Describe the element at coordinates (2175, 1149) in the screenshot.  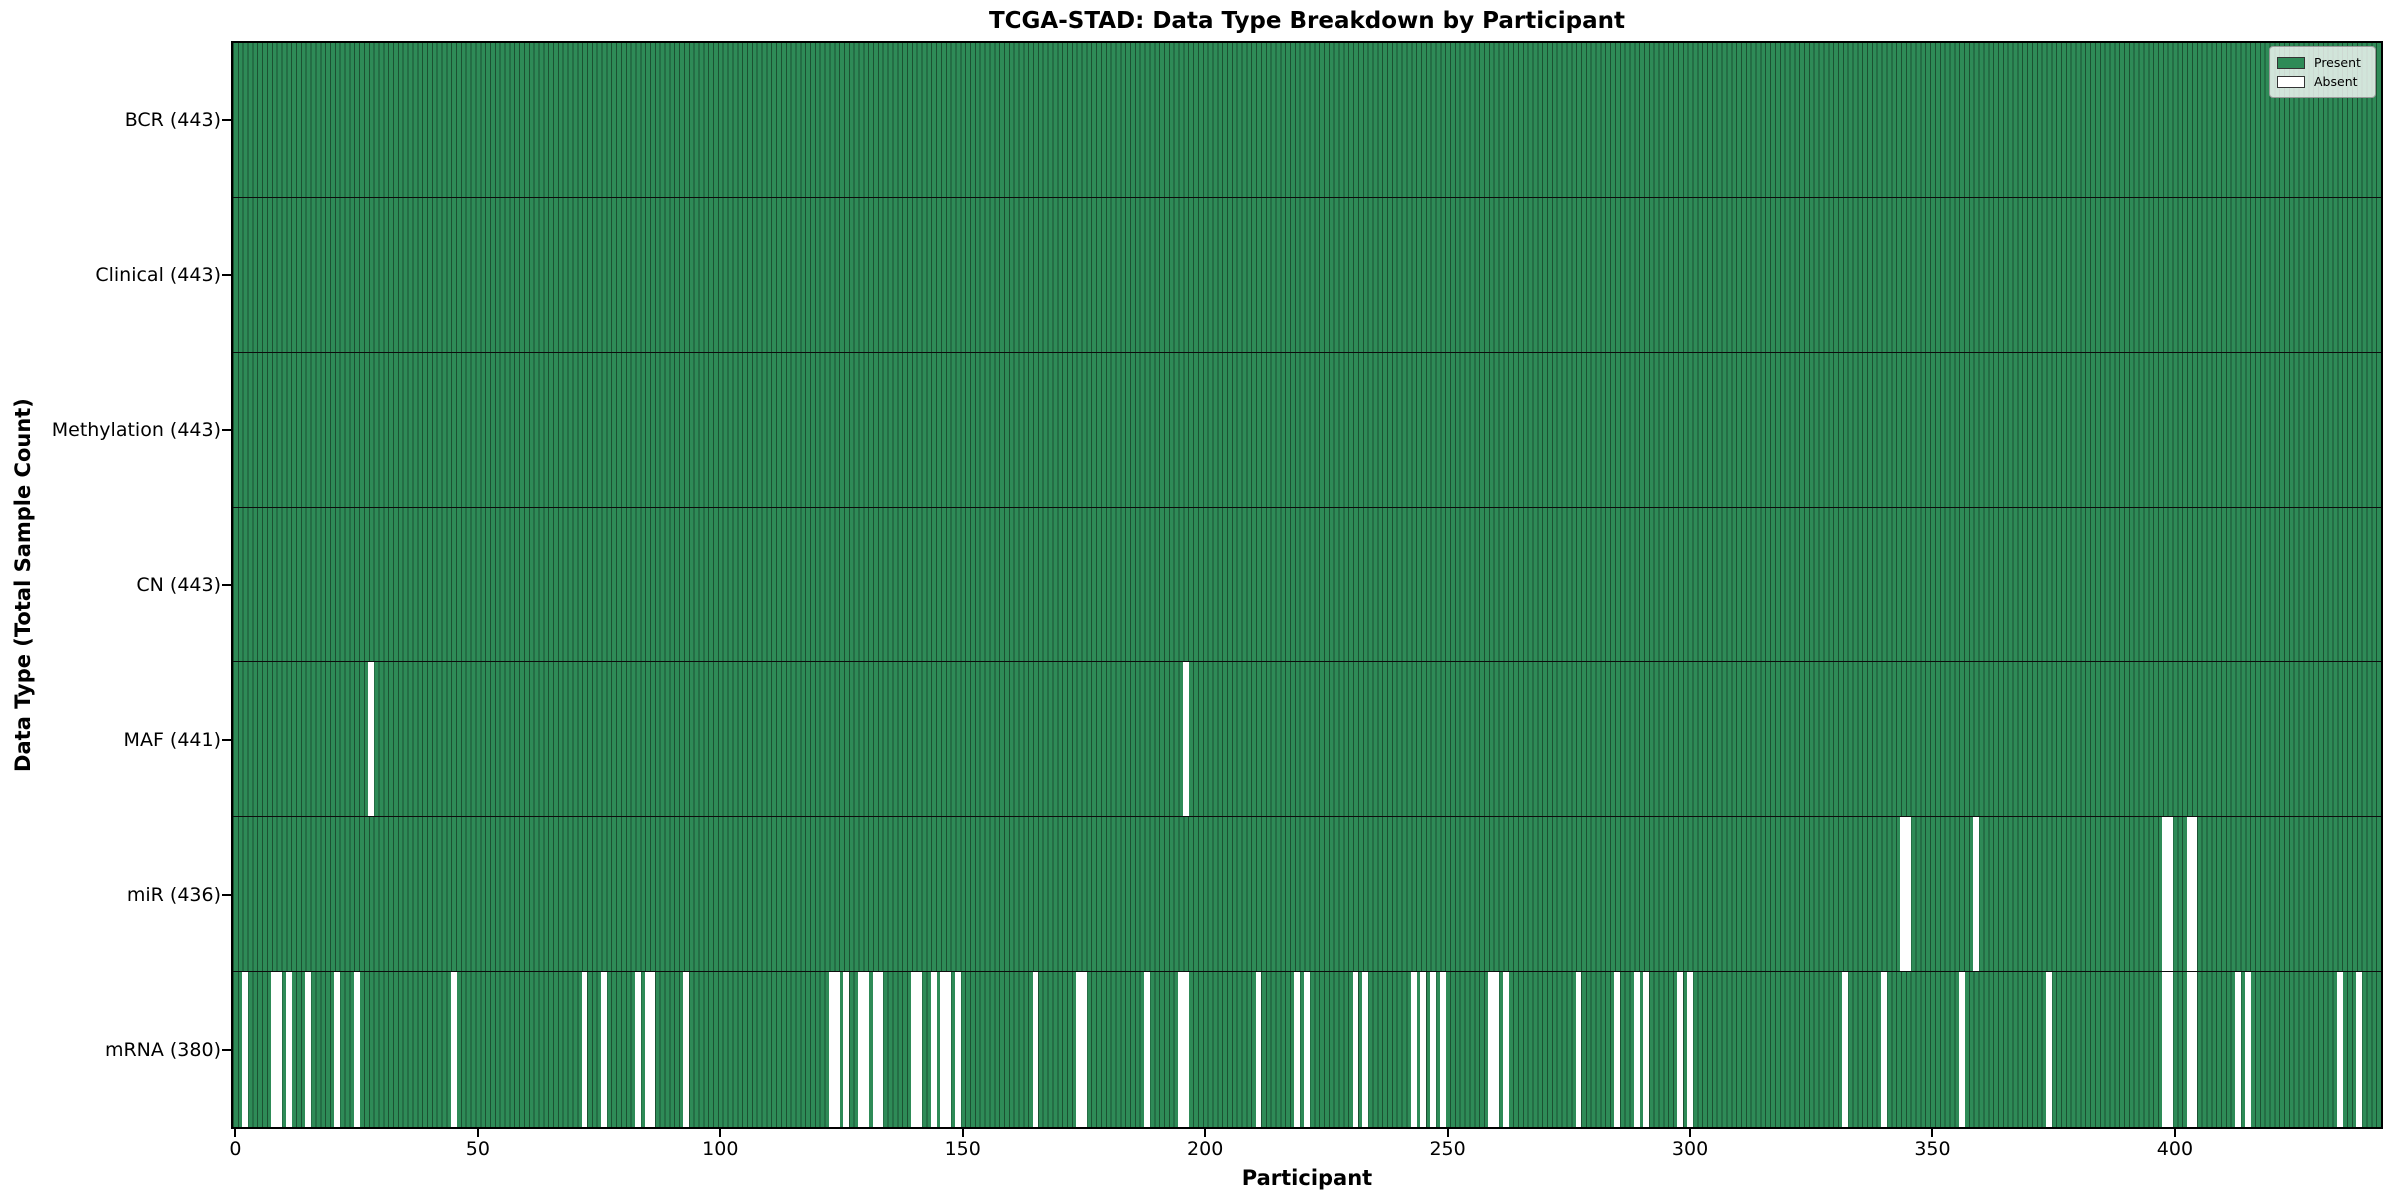
I see `xtick-label-400: 400` at that location.